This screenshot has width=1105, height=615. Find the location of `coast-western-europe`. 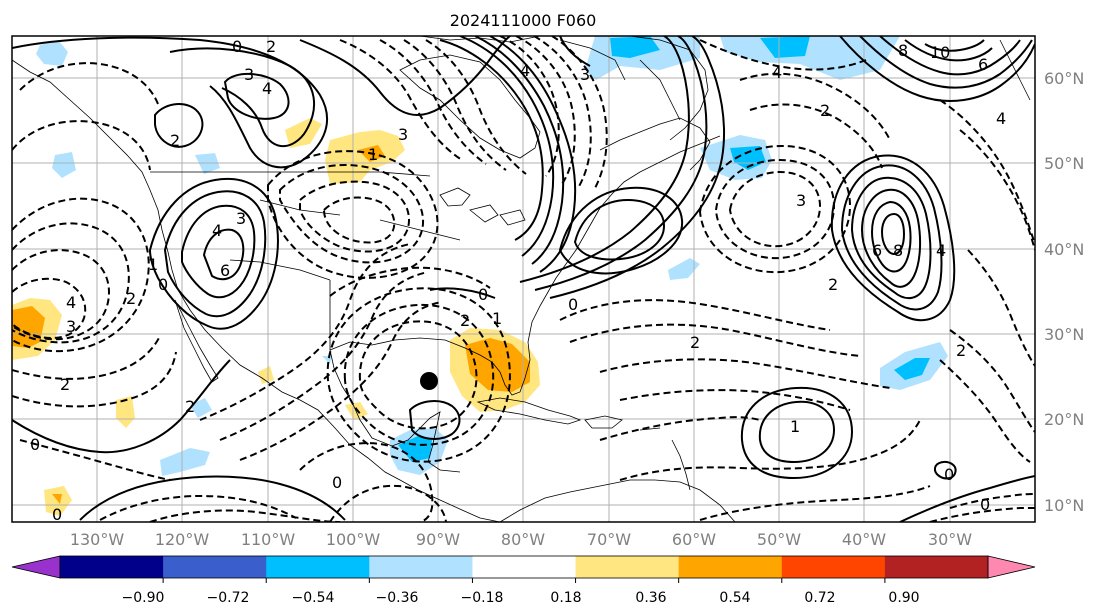

coast-western-europe is located at coordinates (1015, 70).